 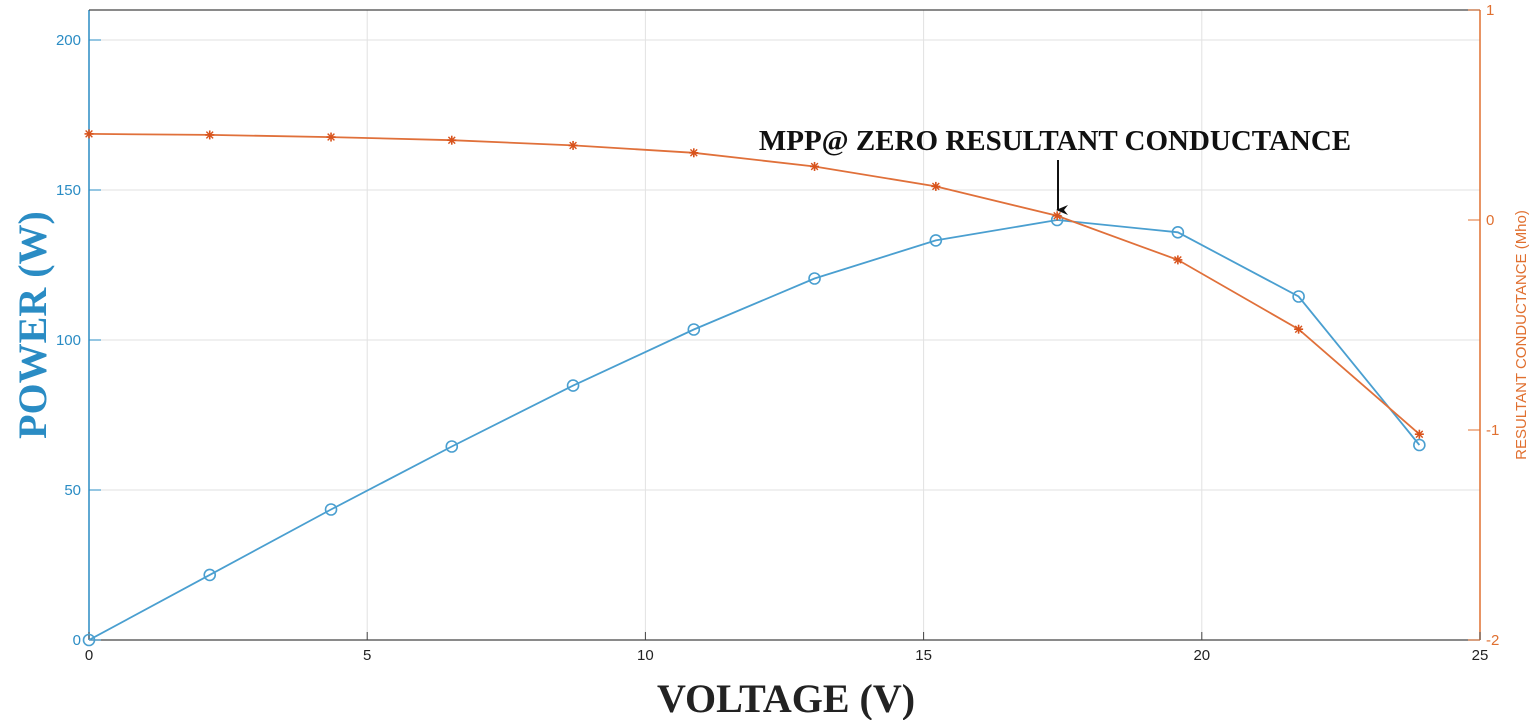 What do you see at coordinates (1492, 640) in the screenshot?
I see `y-right-tick-label--2: -2` at bounding box center [1492, 640].